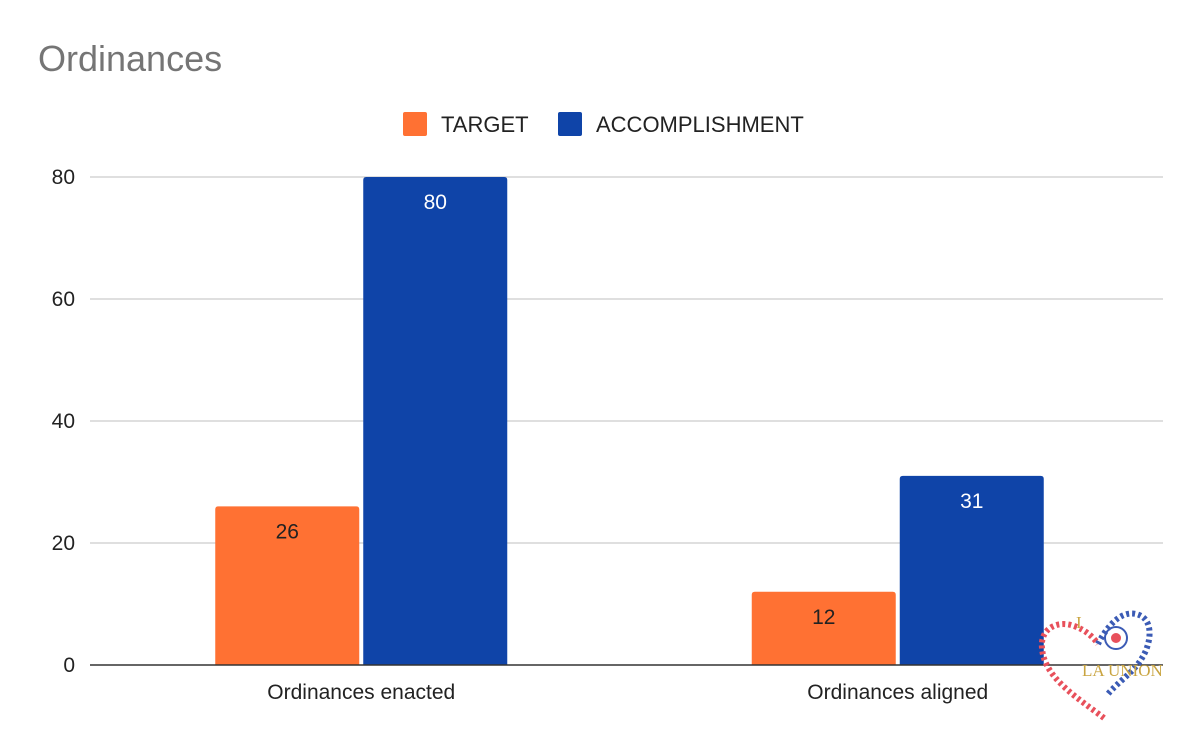 The width and height of the screenshot is (1200, 742). Describe the element at coordinates (361, 692) in the screenshot. I see `x-tick-label: Ordinances enacted` at that location.